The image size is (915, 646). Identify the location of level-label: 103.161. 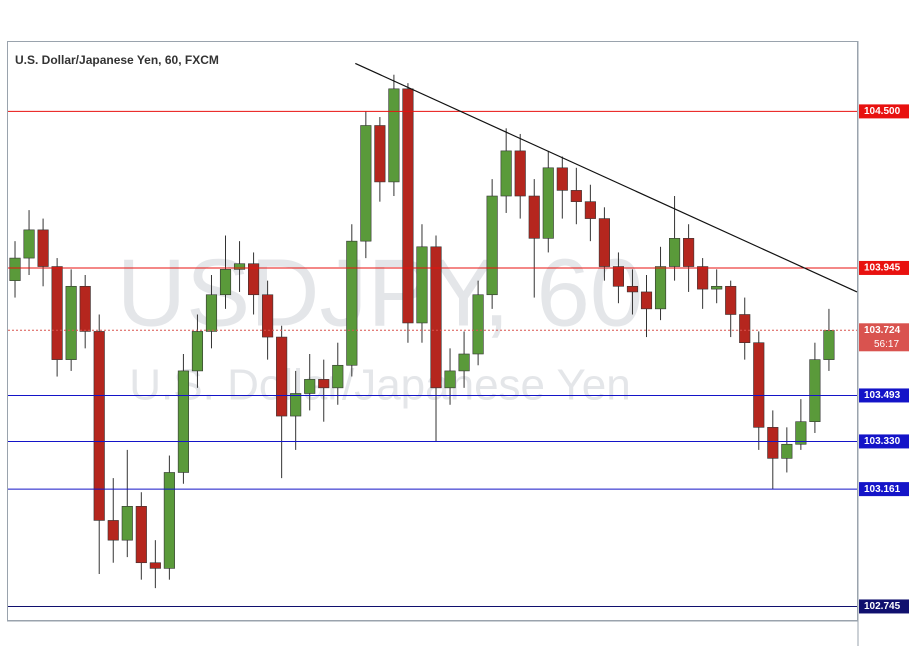
(882, 489).